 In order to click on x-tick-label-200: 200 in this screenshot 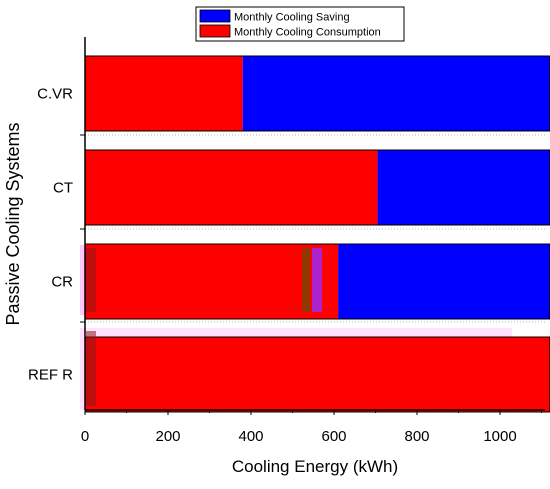, I will do `click(167, 436)`.